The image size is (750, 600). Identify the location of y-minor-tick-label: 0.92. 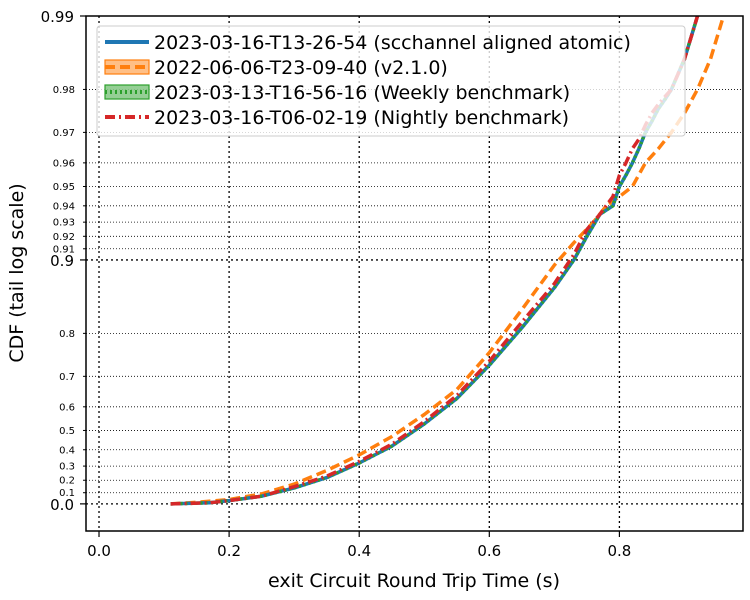
(64, 237).